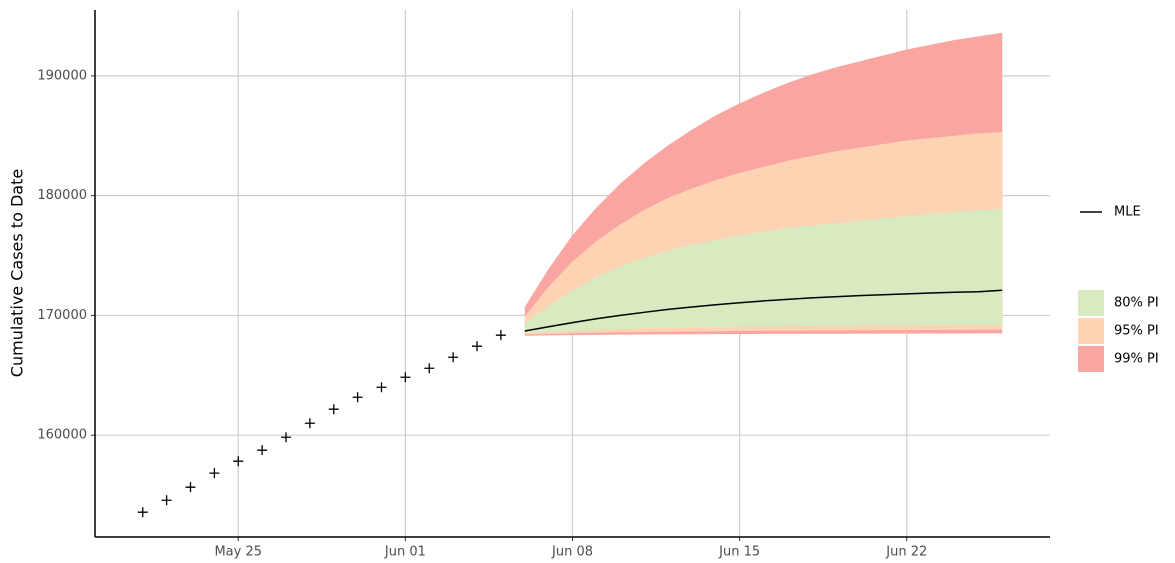 The width and height of the screenshot is (1175, 563). Describe the element at coordinates (572, 552) in the screenshot. I see `x-tick-label: Jun 08` at that location.